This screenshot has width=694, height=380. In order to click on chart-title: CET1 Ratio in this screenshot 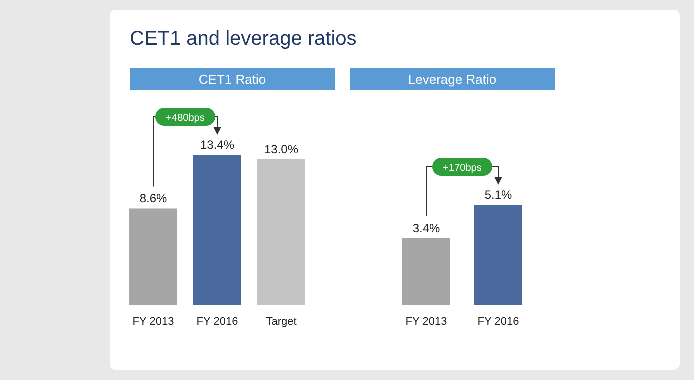, I will do `click(232, 79)`.